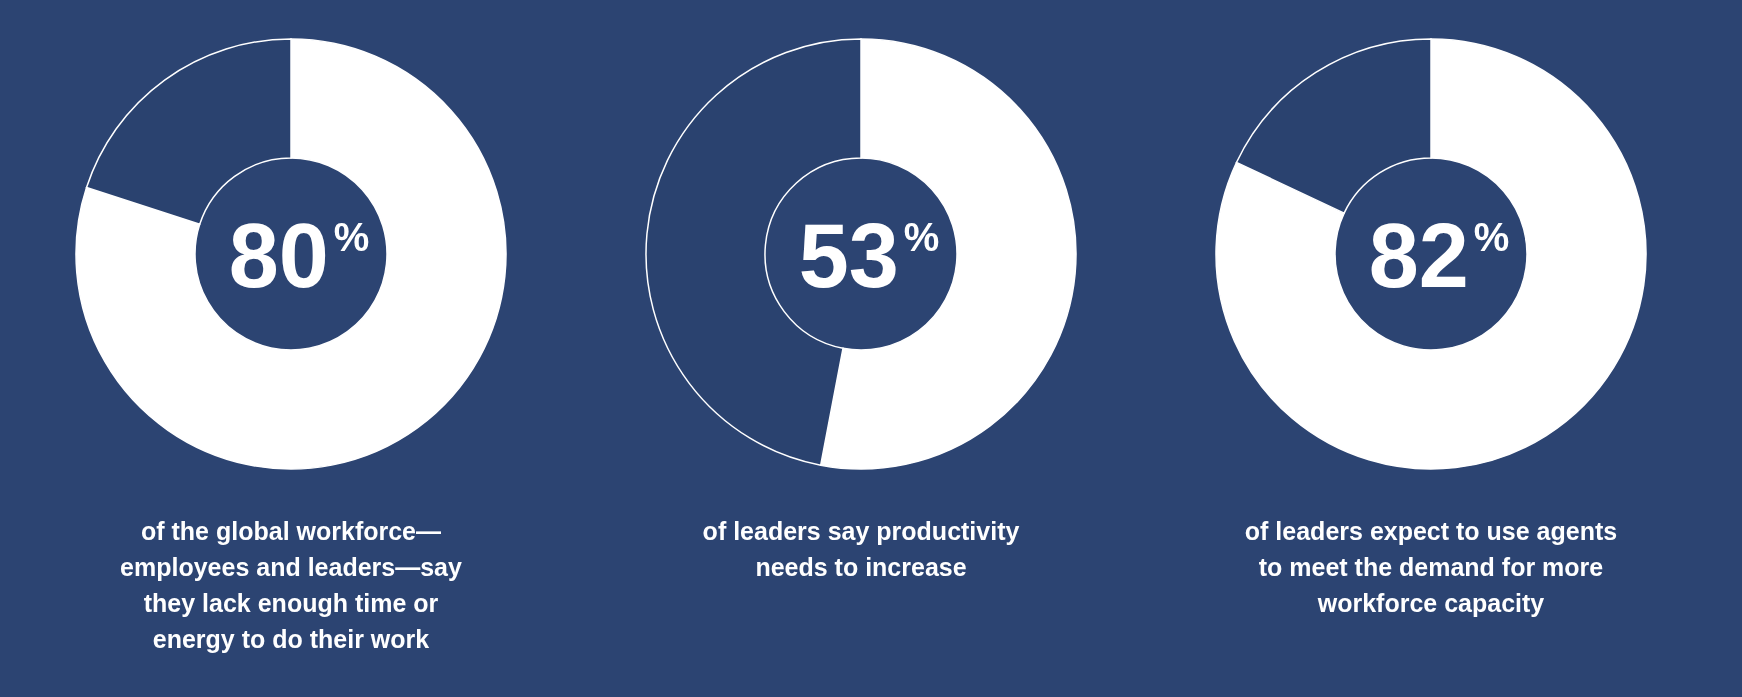 This screenshot has width=1742, height=697. What do you see at coordinates (1431, 567) in the screenshot?
I see `text: of leaders expect to use agents to meet the demand for more workforce capacity` at bounding box center [1431, 567].